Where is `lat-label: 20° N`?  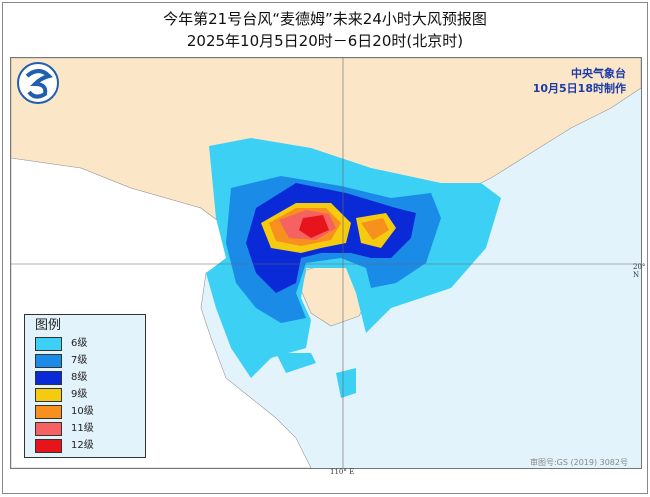 lat-label: 20° N is located at coordinates (639, 271).